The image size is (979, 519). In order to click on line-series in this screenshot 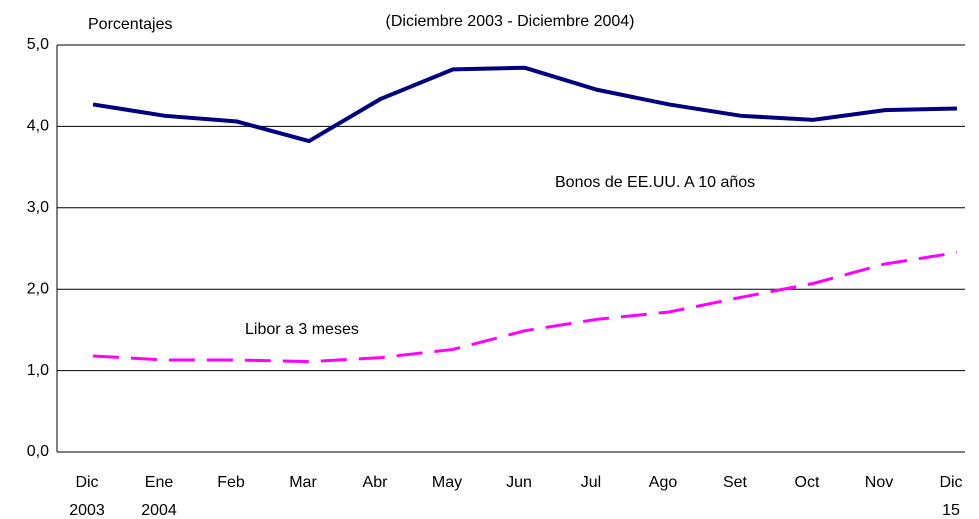, I will do `click(525, 104)`.